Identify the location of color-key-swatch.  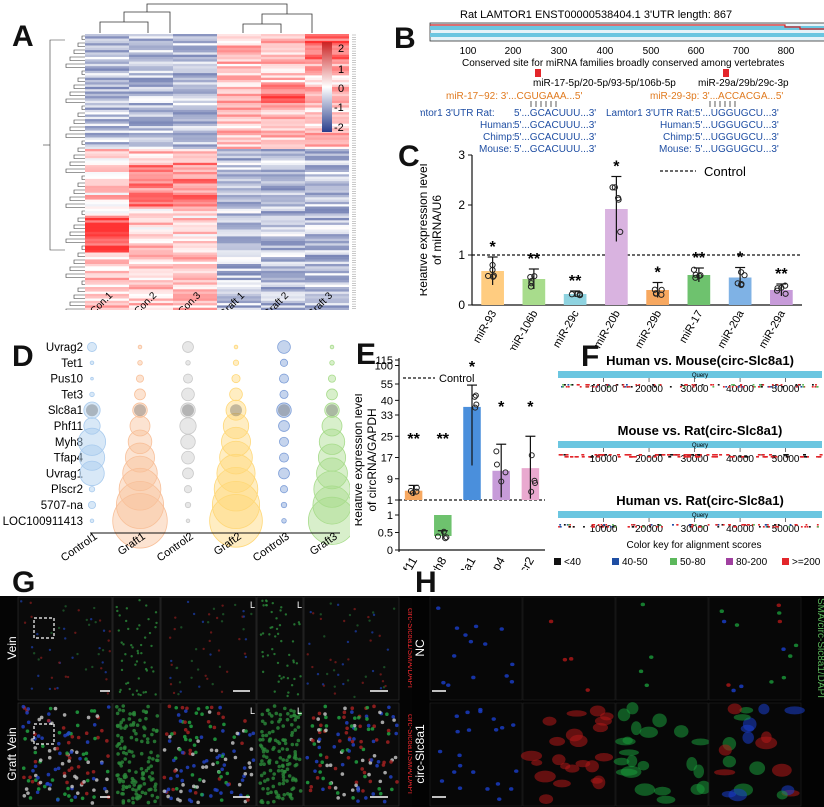
(615, 561).